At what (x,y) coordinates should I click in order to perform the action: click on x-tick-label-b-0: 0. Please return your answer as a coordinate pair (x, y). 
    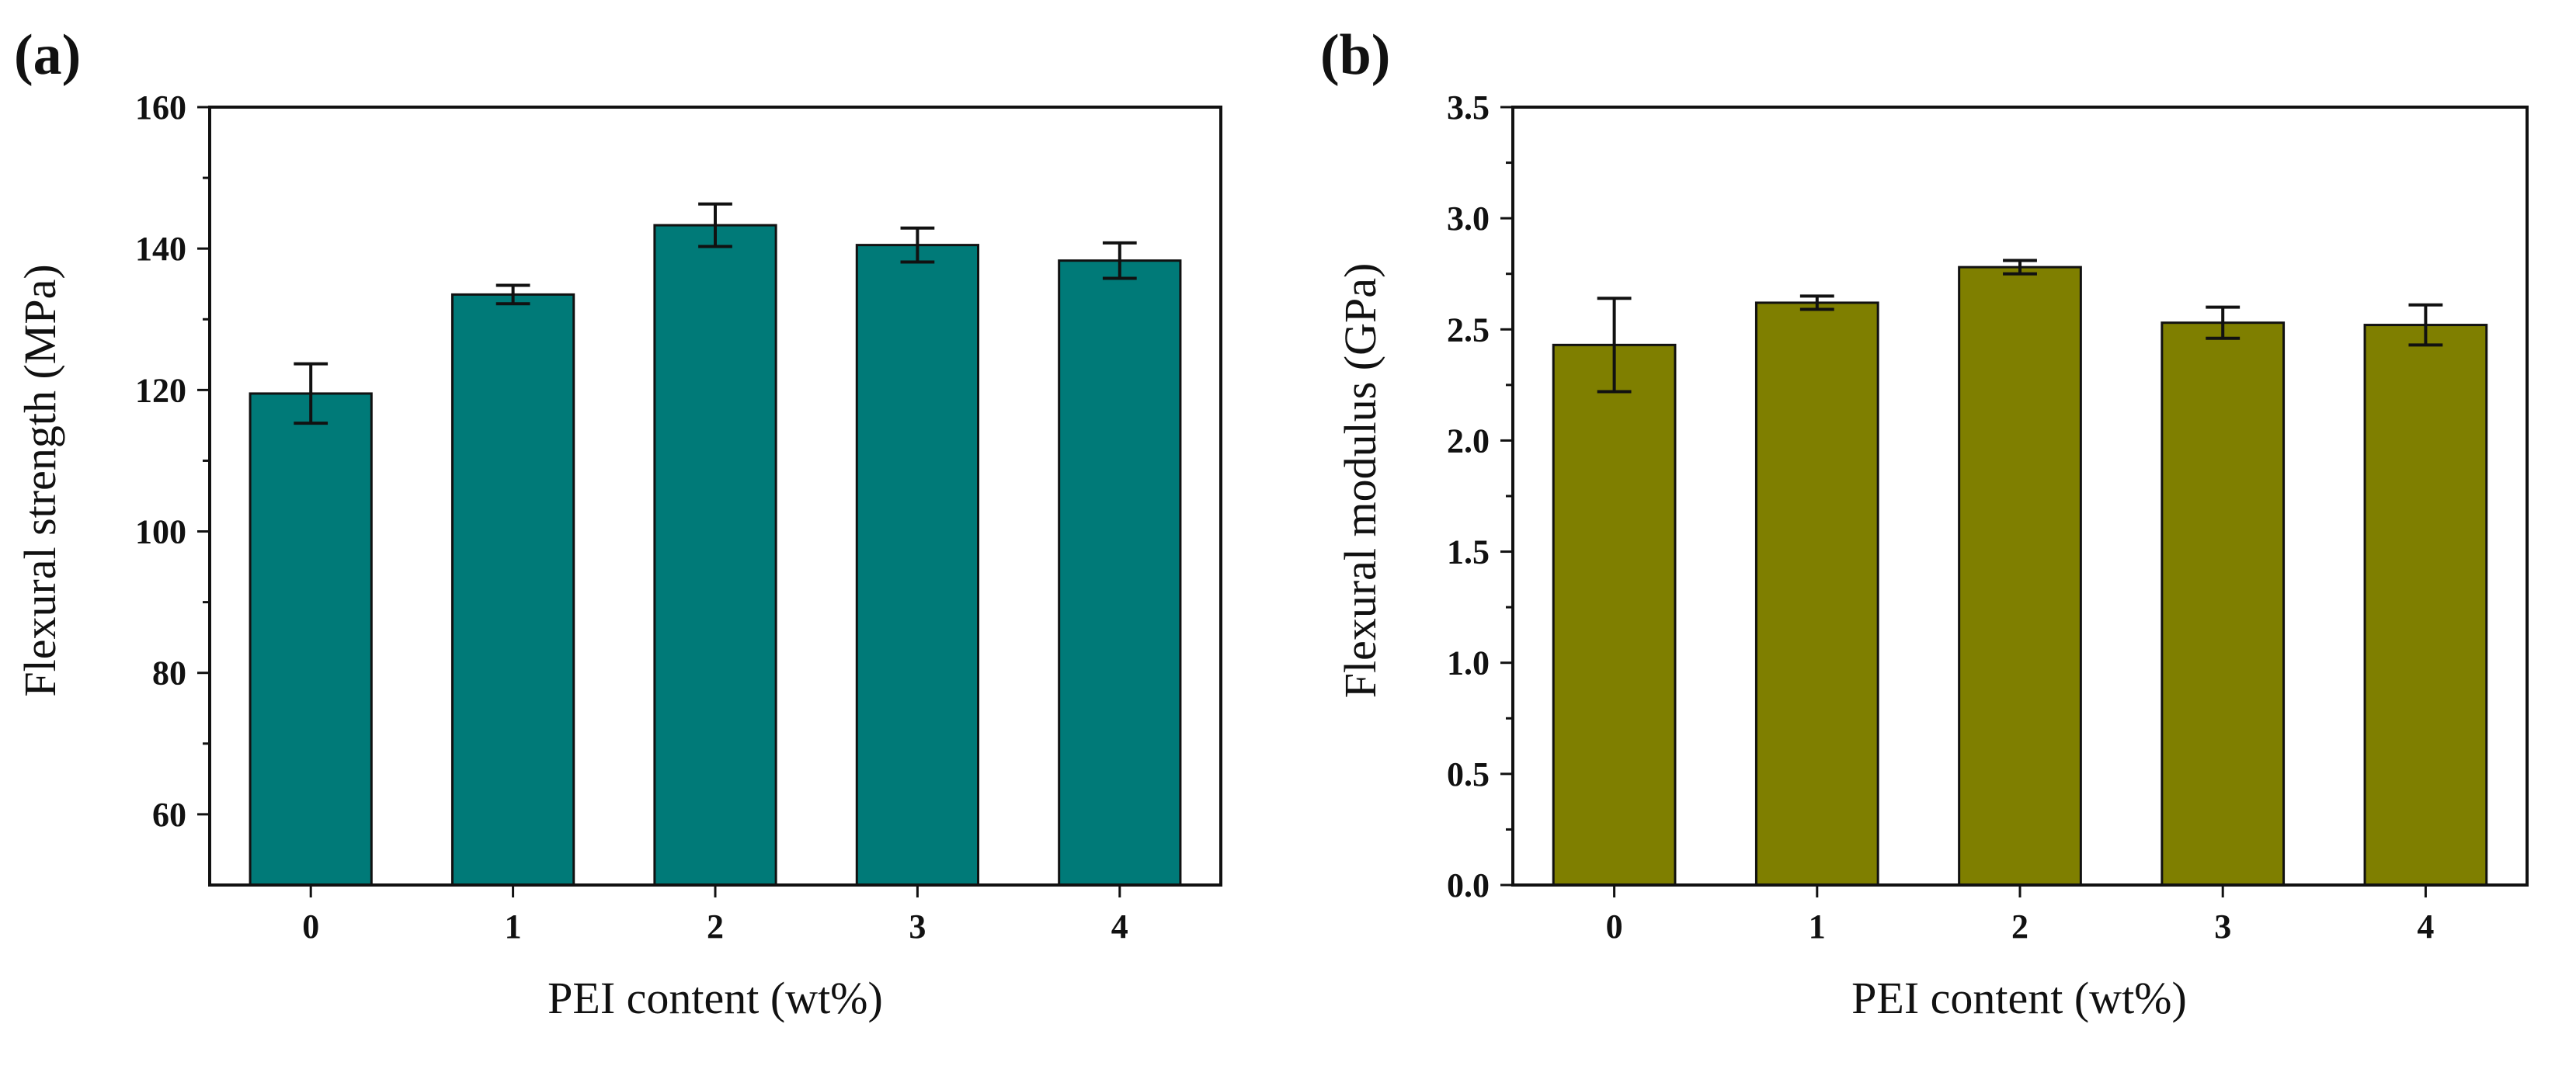
    Looking at the image, I should click on (1614, 927).